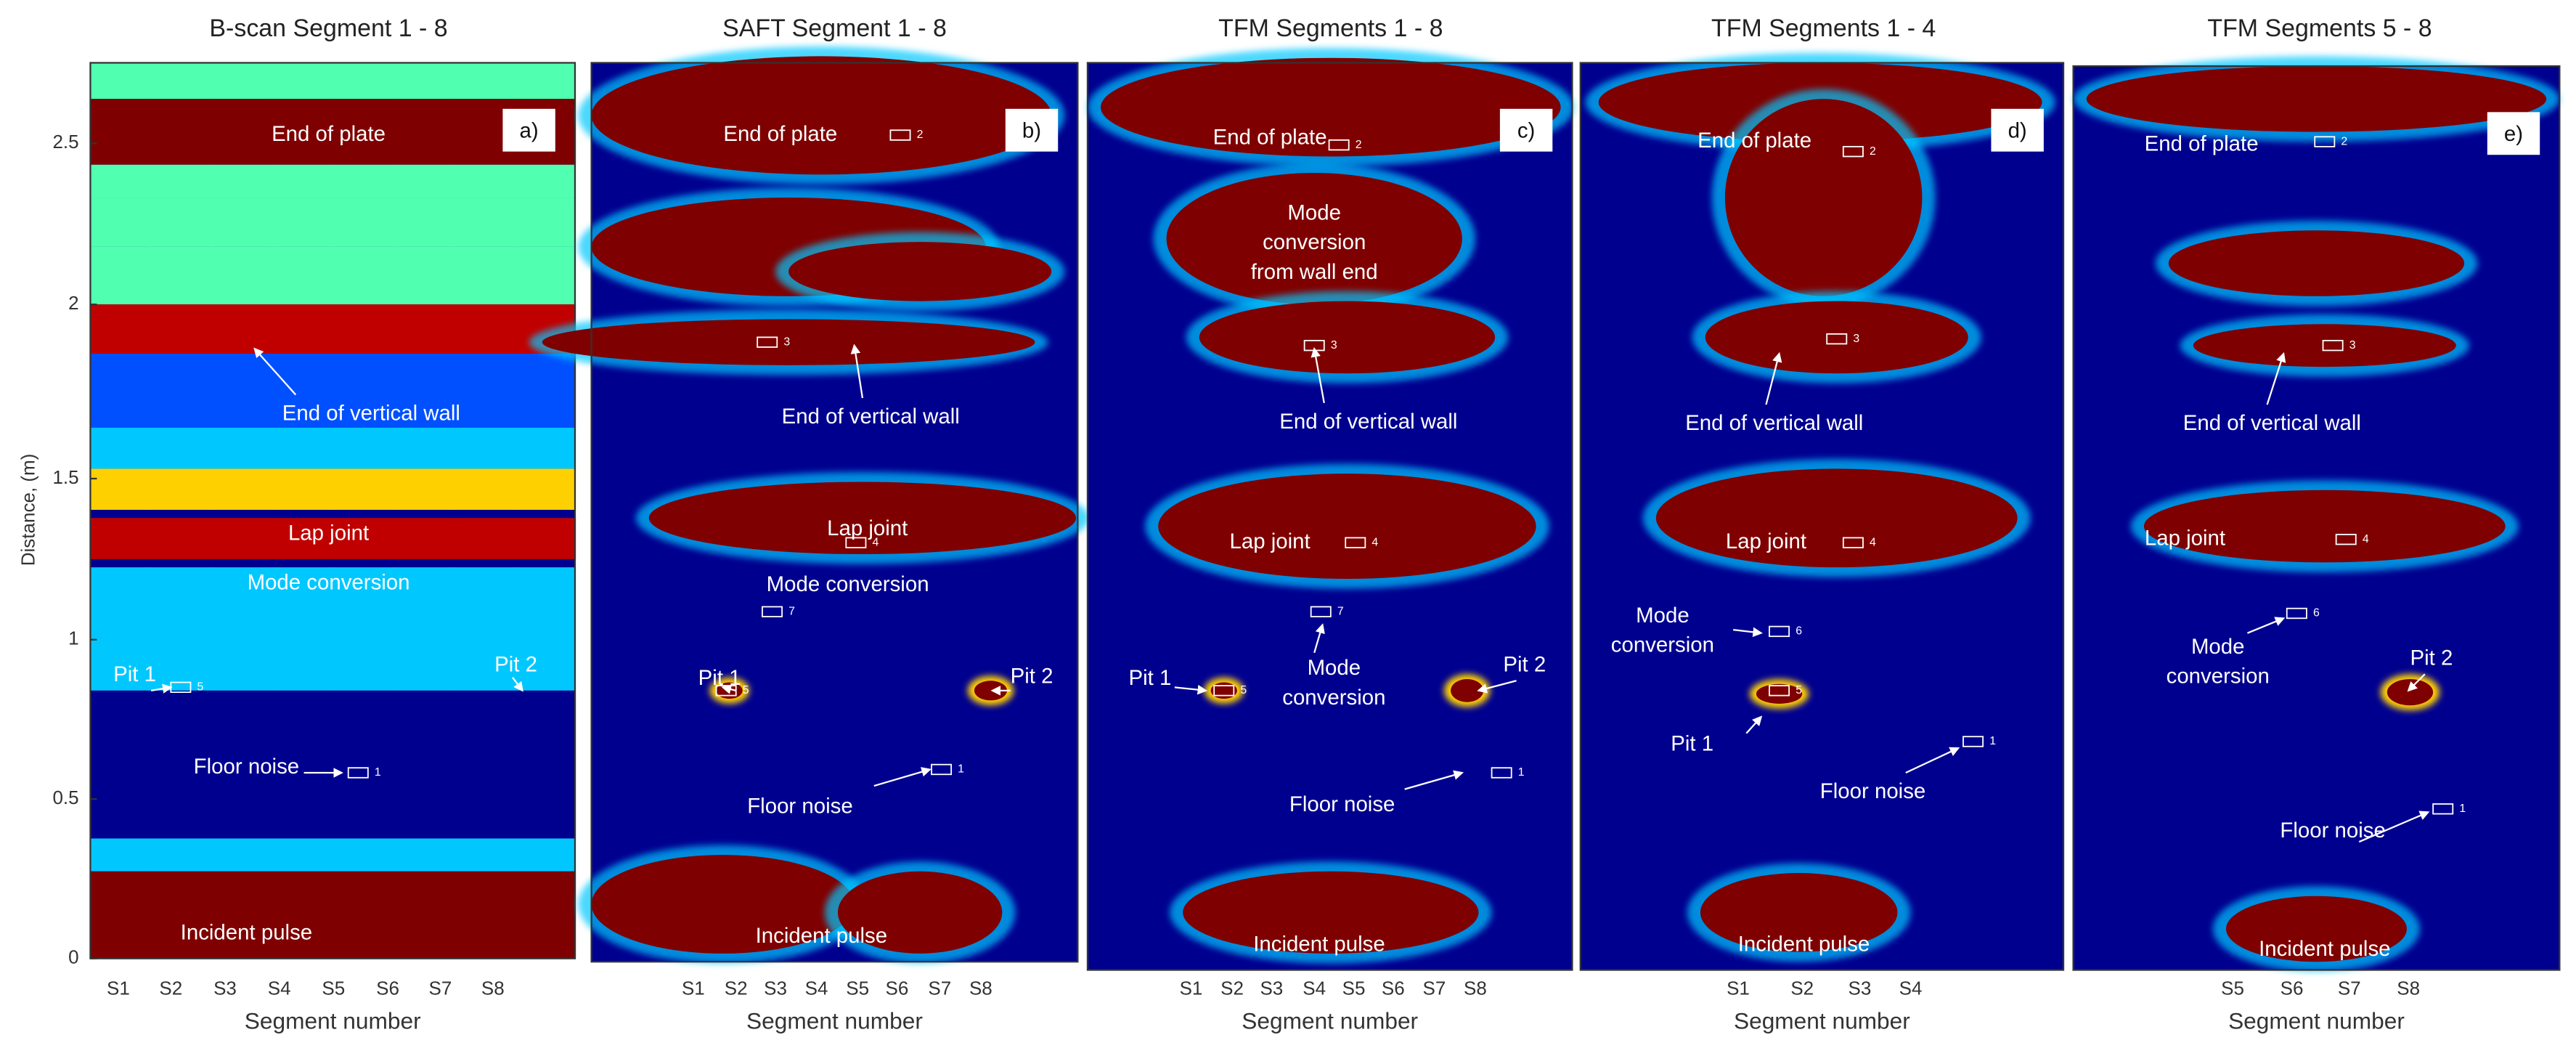  What do you see at coordinates (134, 674) in the screenshot?
I see `annotation: Pit 1` at bounding box center [134, 674].